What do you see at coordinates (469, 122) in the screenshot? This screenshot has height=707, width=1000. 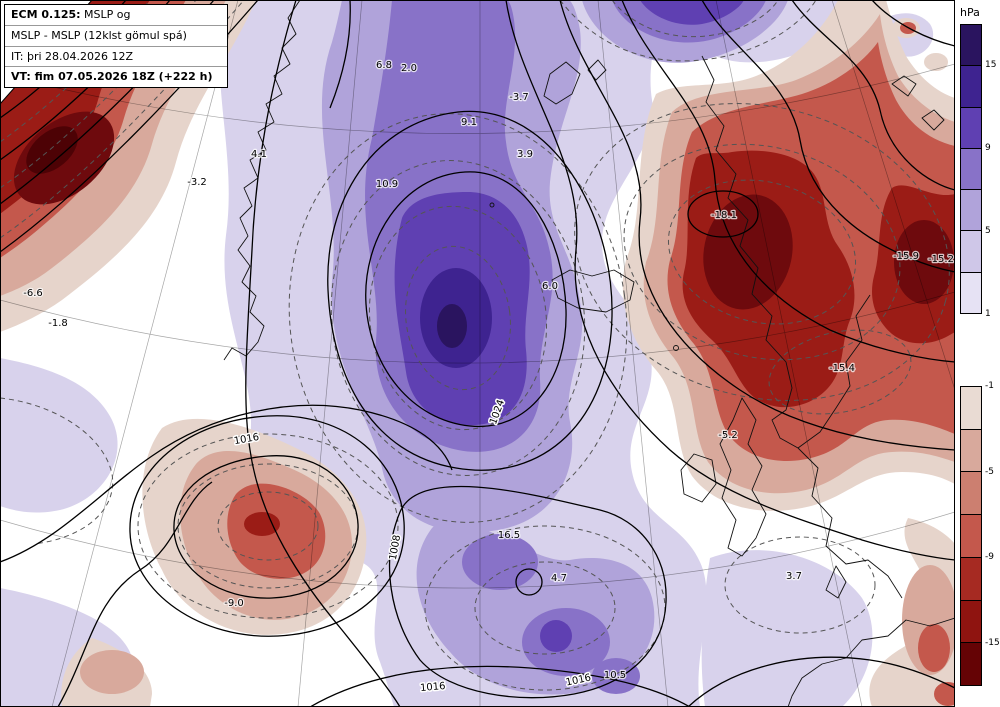 I see `difference-value-label: 9.1` at bounding box center [469, 122].